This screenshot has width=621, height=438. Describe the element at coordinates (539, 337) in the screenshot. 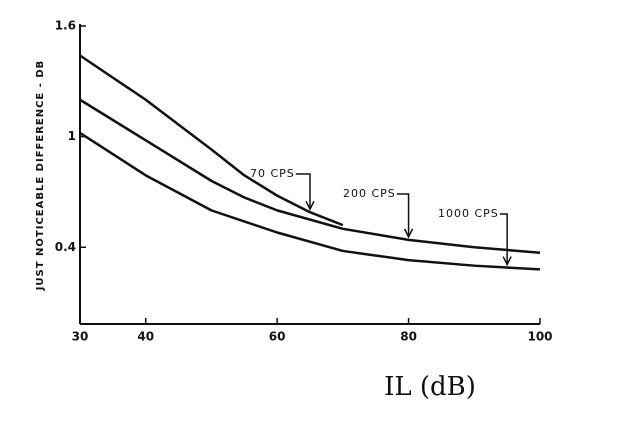

I see `x-tick-label: 100` at that location.